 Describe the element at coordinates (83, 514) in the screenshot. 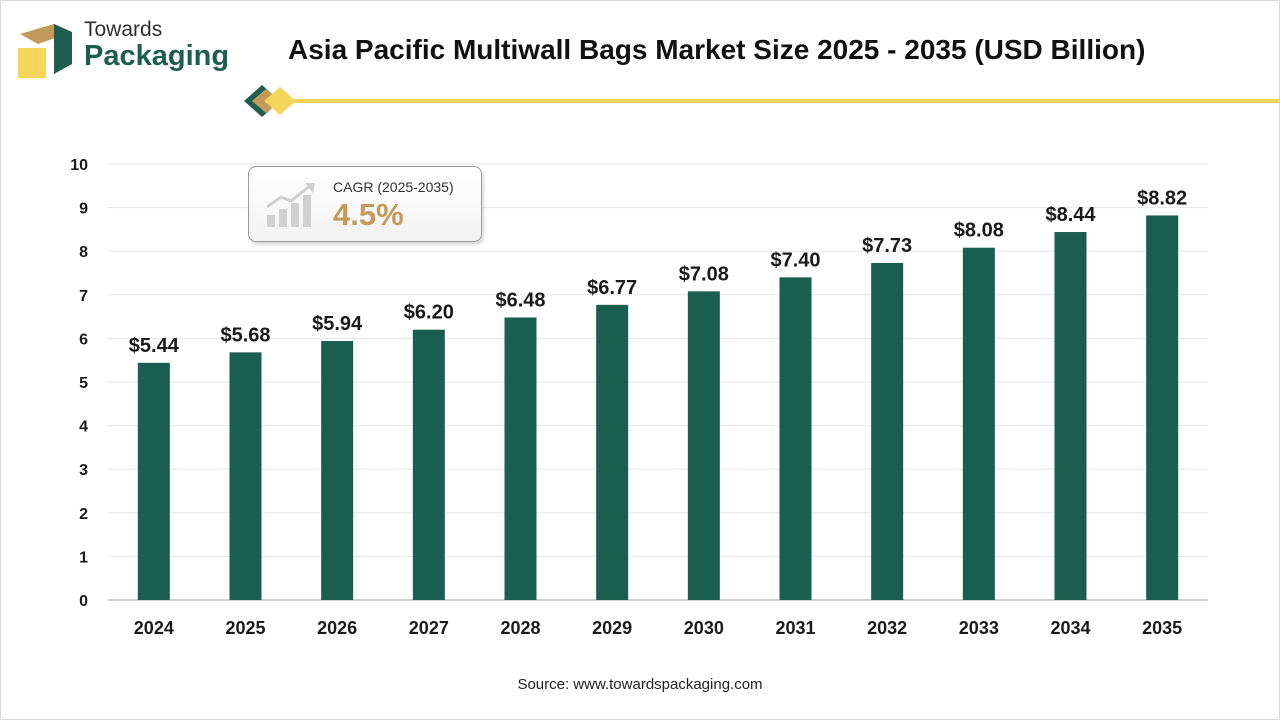

I see `y-tick-label: 2` at that location.